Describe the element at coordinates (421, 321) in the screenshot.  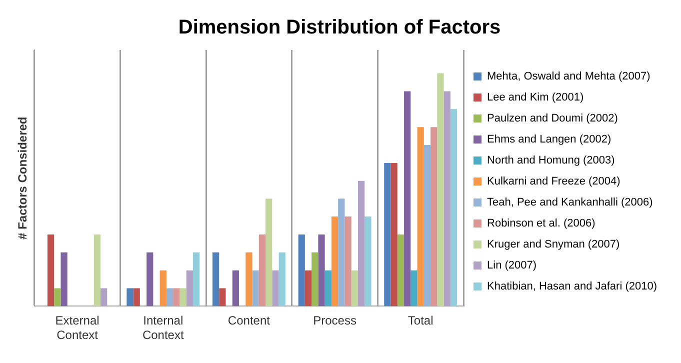
I see `x-tick-label: Total` at that location.